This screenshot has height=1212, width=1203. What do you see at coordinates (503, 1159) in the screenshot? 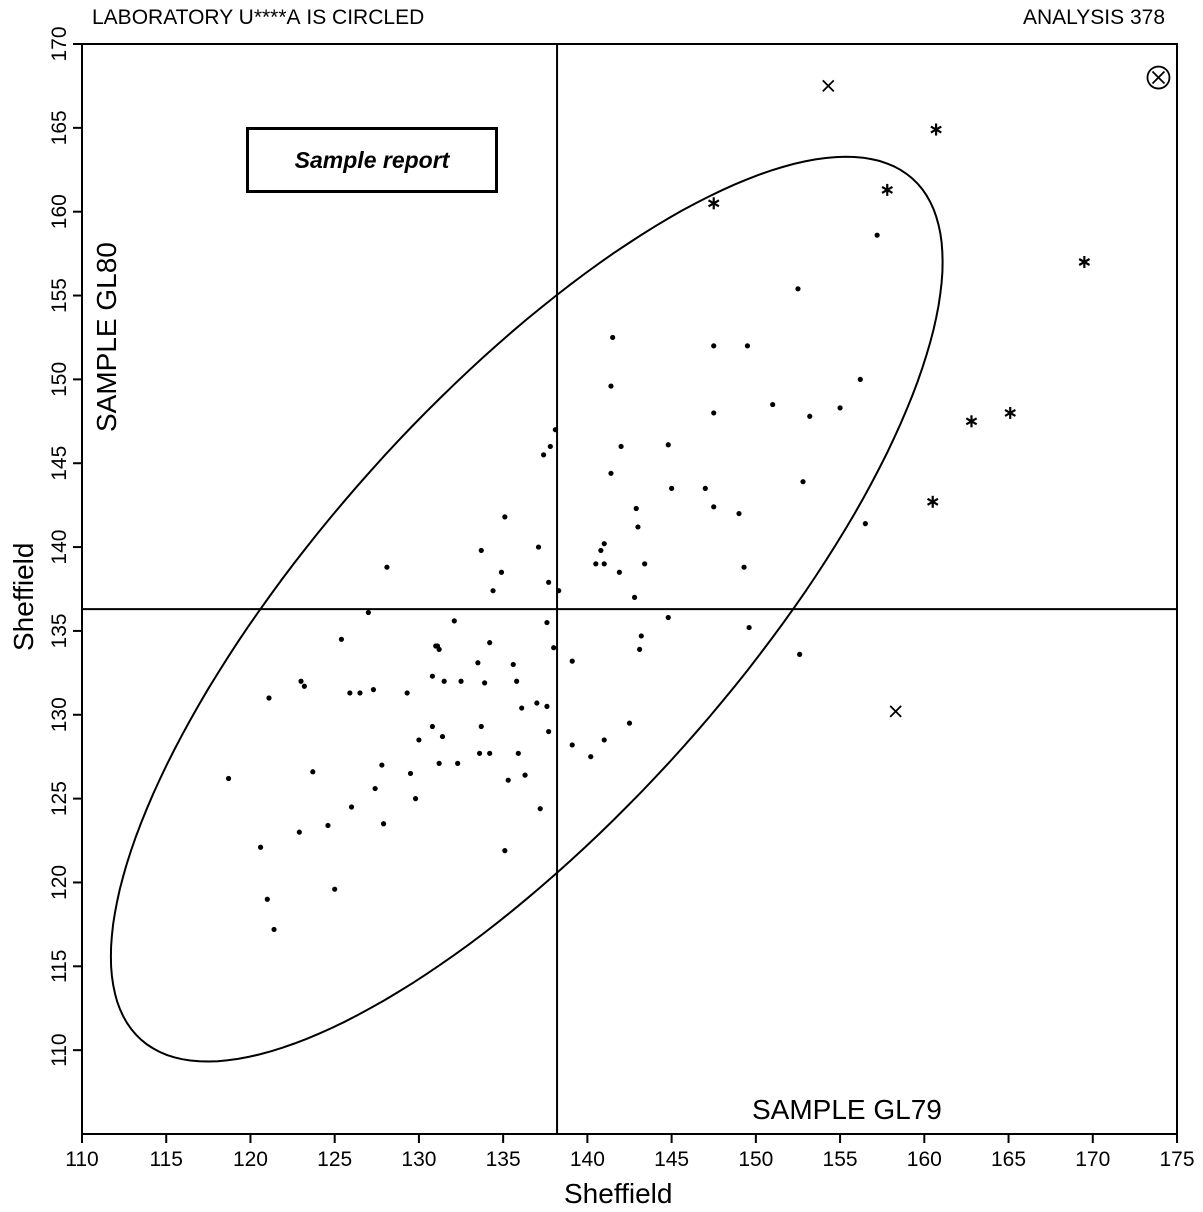
I see `x-tick-label: 135` at bounding box center [503, 1159].